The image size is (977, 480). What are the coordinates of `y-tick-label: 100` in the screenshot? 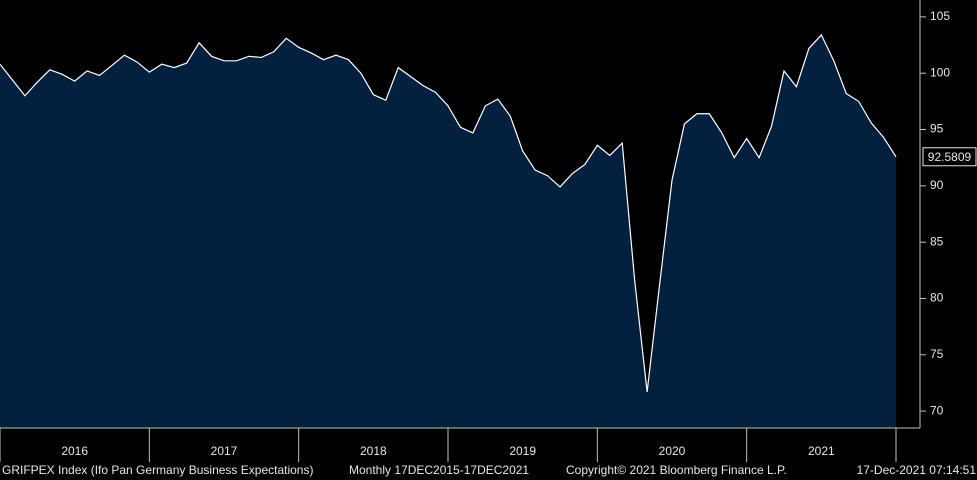 It's located at (940, 72).